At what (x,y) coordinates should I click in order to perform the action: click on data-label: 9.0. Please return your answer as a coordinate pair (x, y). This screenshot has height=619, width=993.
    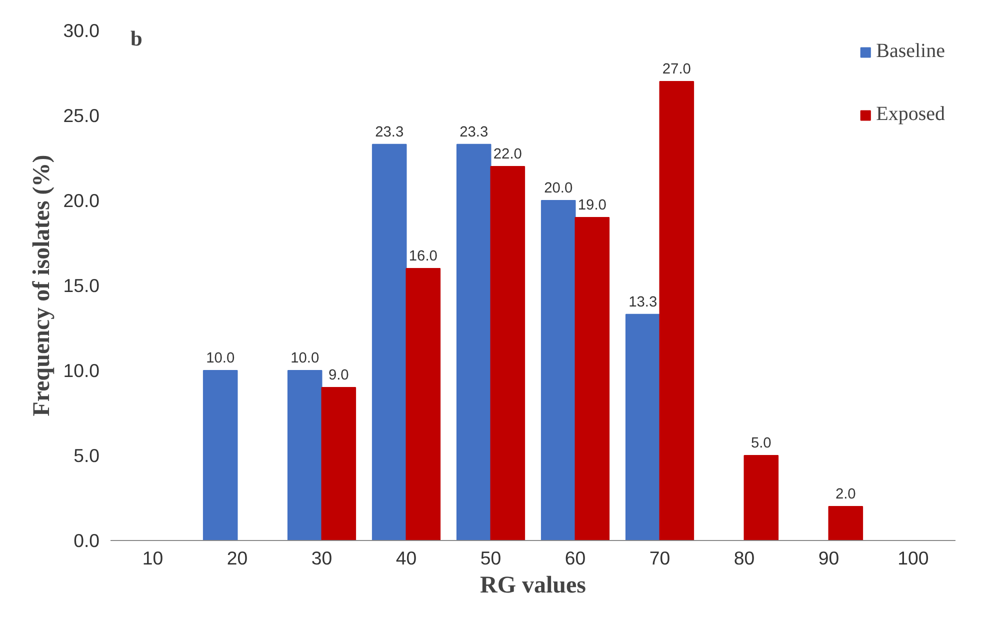
    Looking at the image, I should click on (338, 376).